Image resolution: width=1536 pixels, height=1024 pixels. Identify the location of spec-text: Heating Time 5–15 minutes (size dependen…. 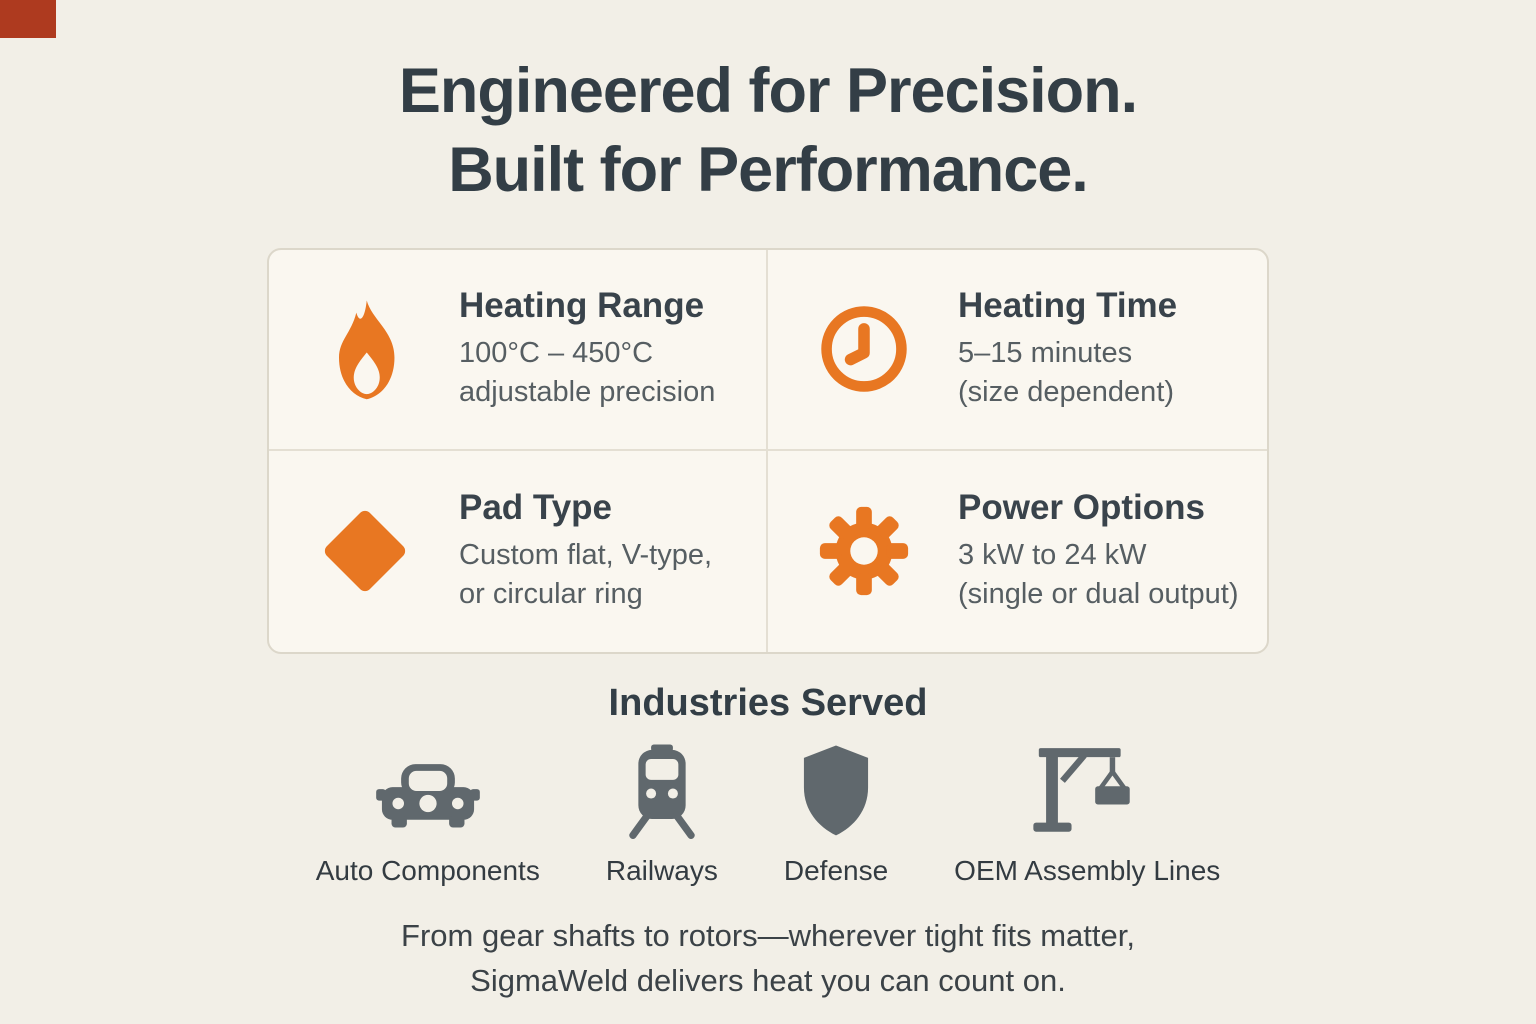
(1067, 348).